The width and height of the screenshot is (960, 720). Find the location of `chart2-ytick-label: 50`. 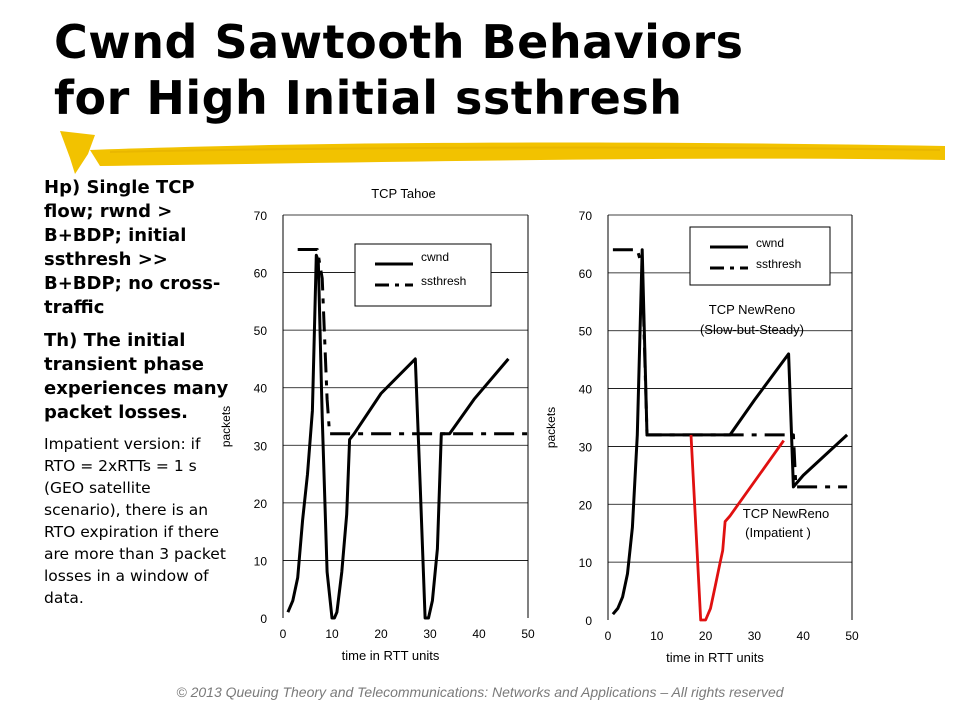

chart2-ytick-label: 50 is located at coordinates (586, 332).